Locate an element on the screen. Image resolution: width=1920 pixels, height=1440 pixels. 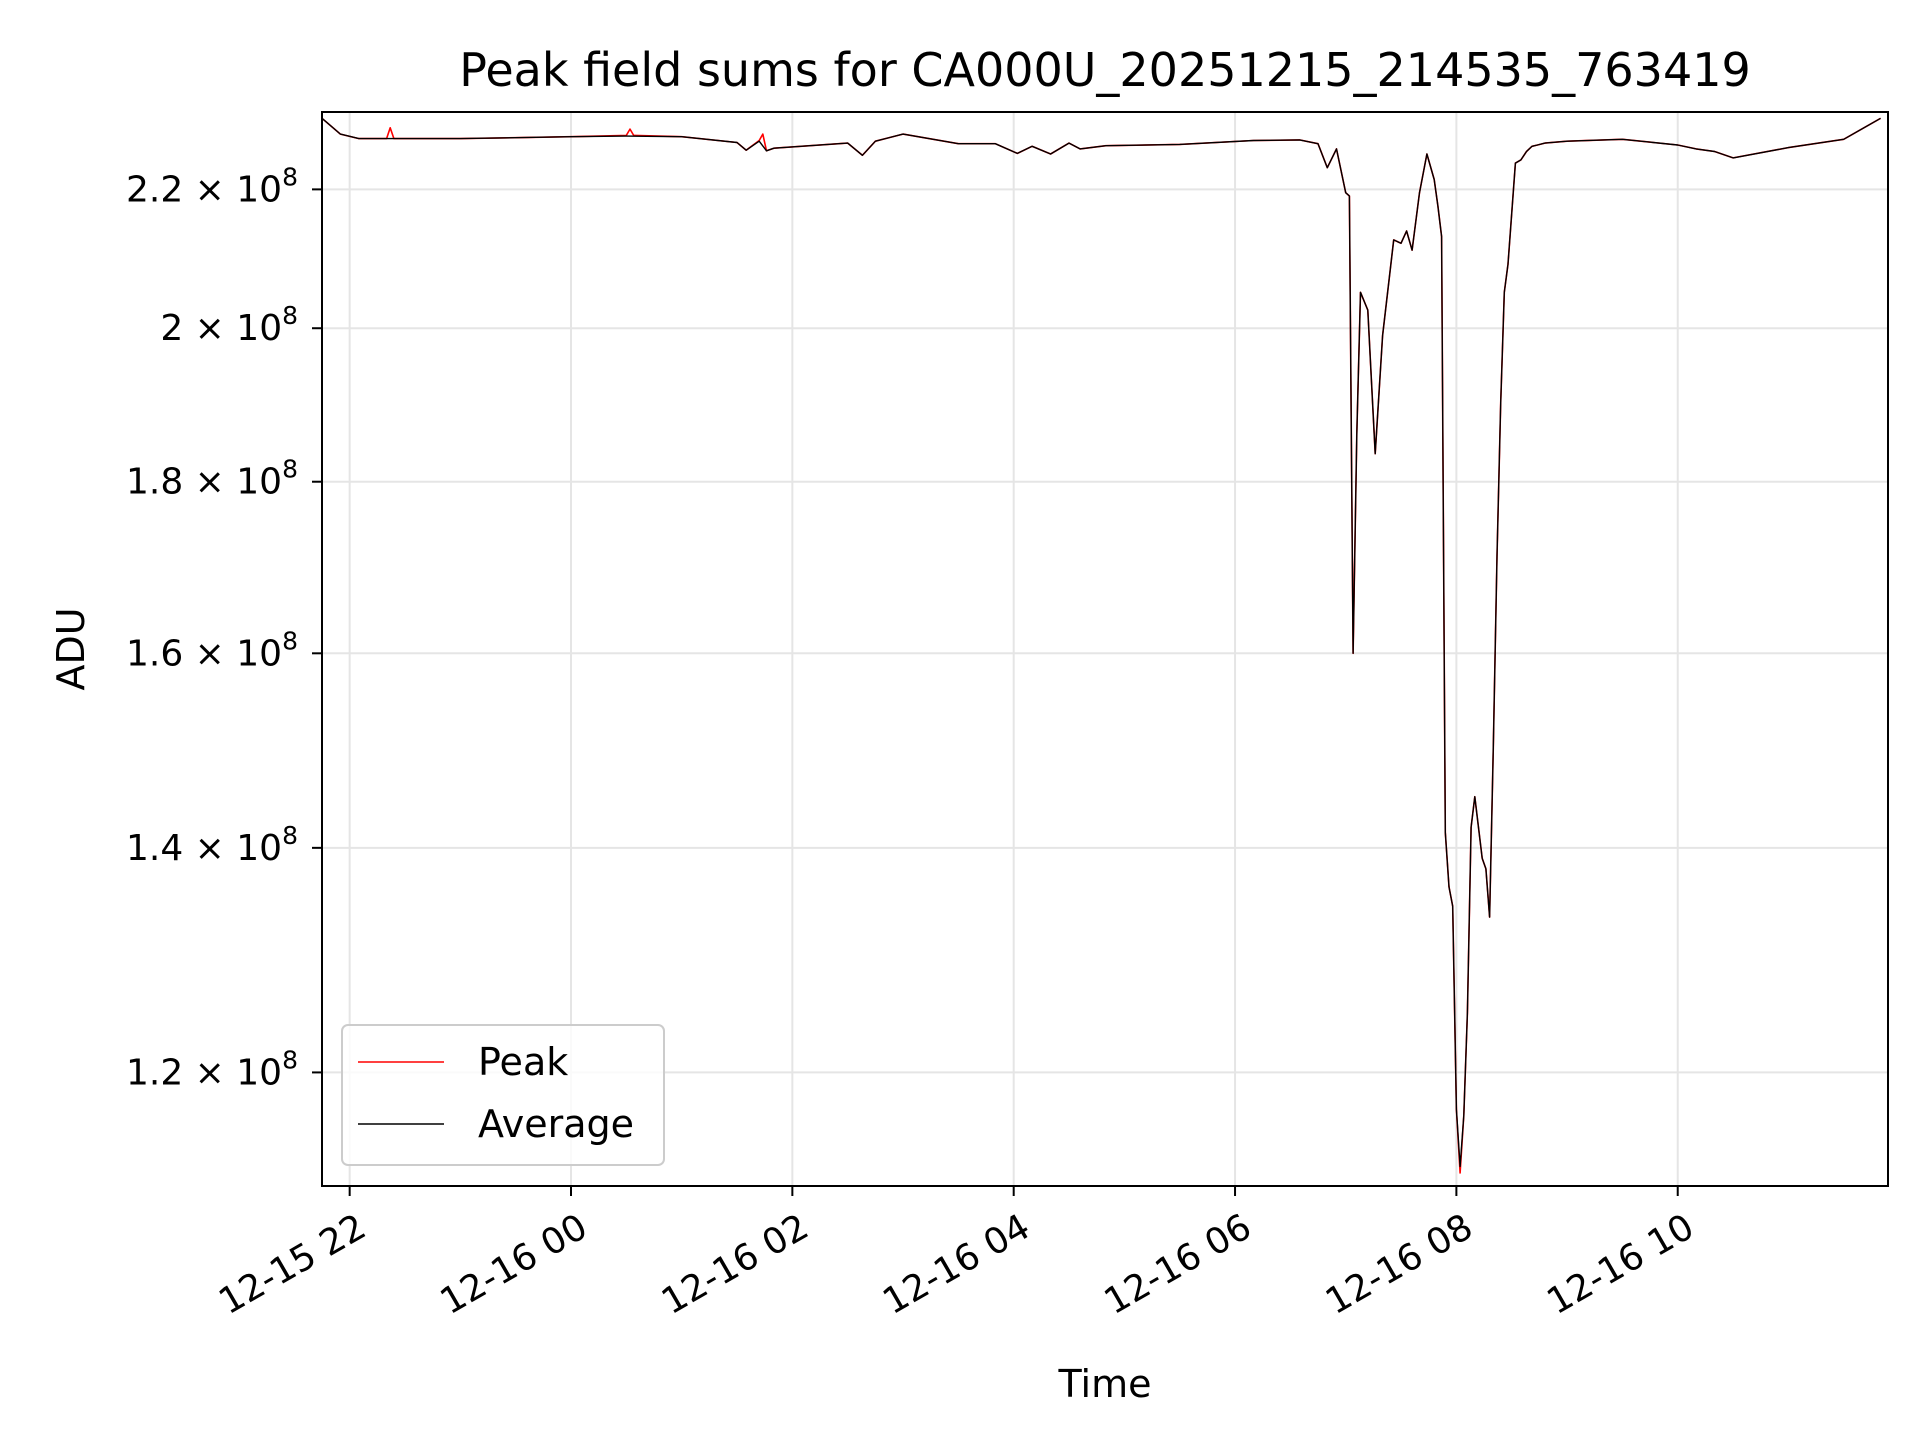
y-tick-label: 1.6 × 108 is located at coordinates (212, 650).